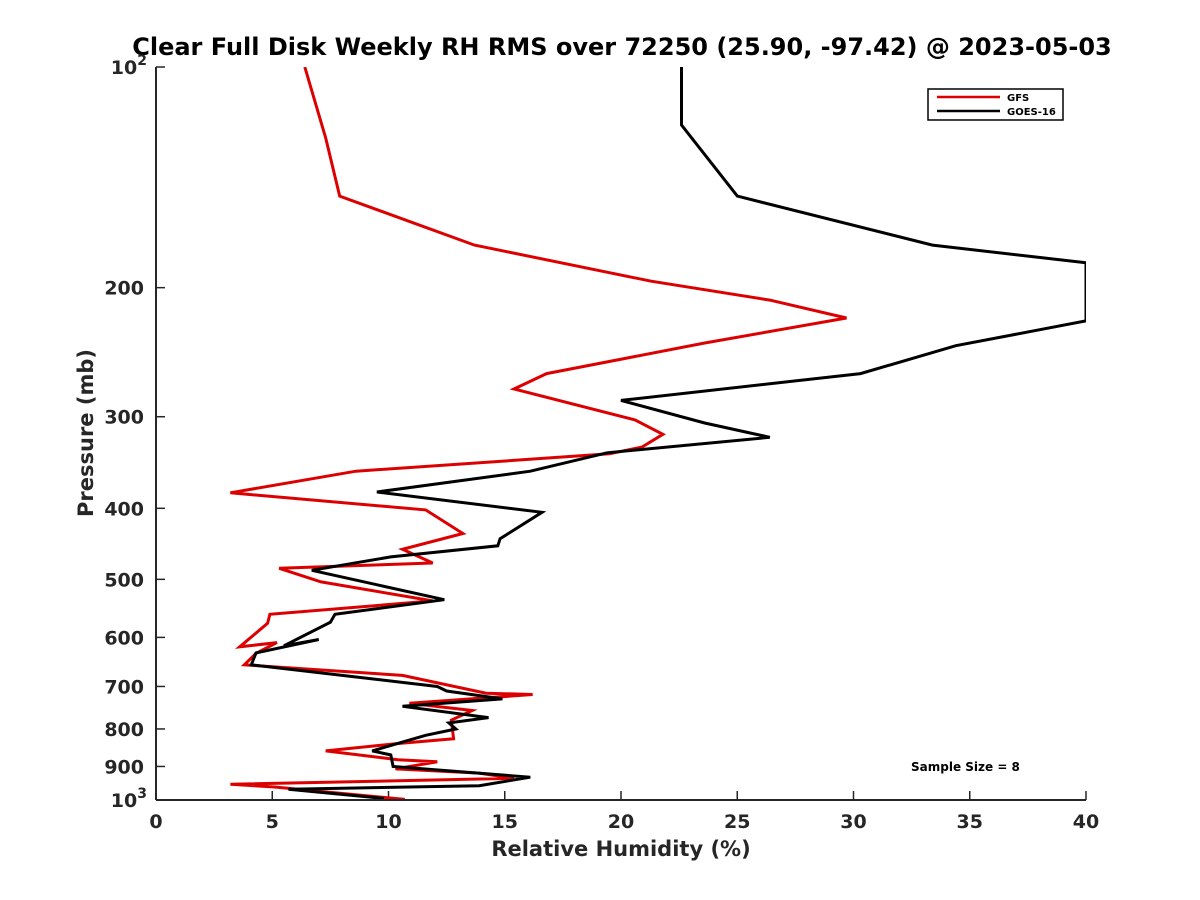 The width and height of the screenshot is (1200, 900). I want to click on legend: GFS GOES-16, so click(995, 104).